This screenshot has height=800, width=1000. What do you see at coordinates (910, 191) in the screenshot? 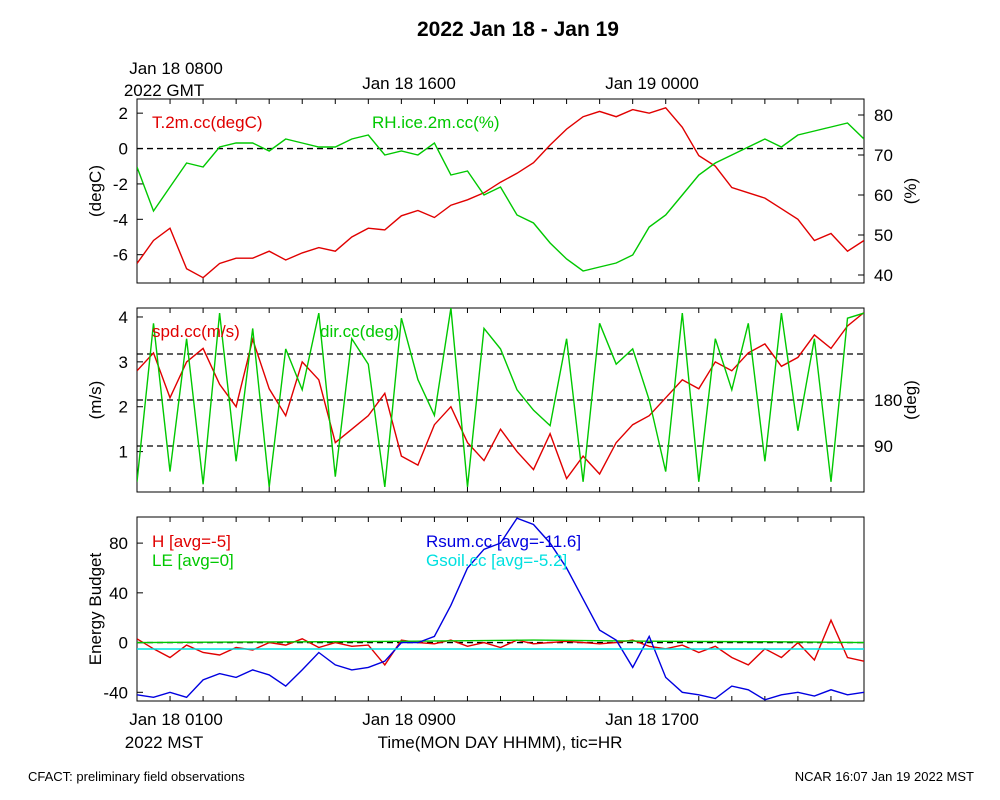
I see `y-axis-title-right: (%)` at bounding box center [910, 191].